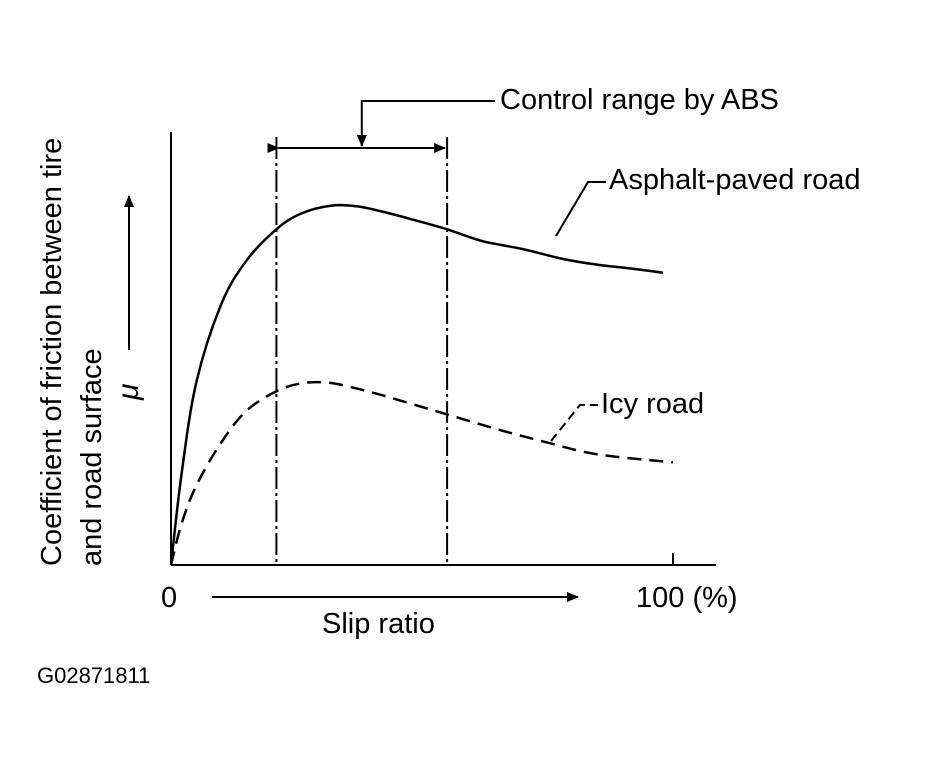 The height and width of the screenshot is (765, 934). What do you see at coordinates (687, 598) in the screenshot?
I see `x-tick-label-100: 100 (%)` at bounding box center [687, 598].